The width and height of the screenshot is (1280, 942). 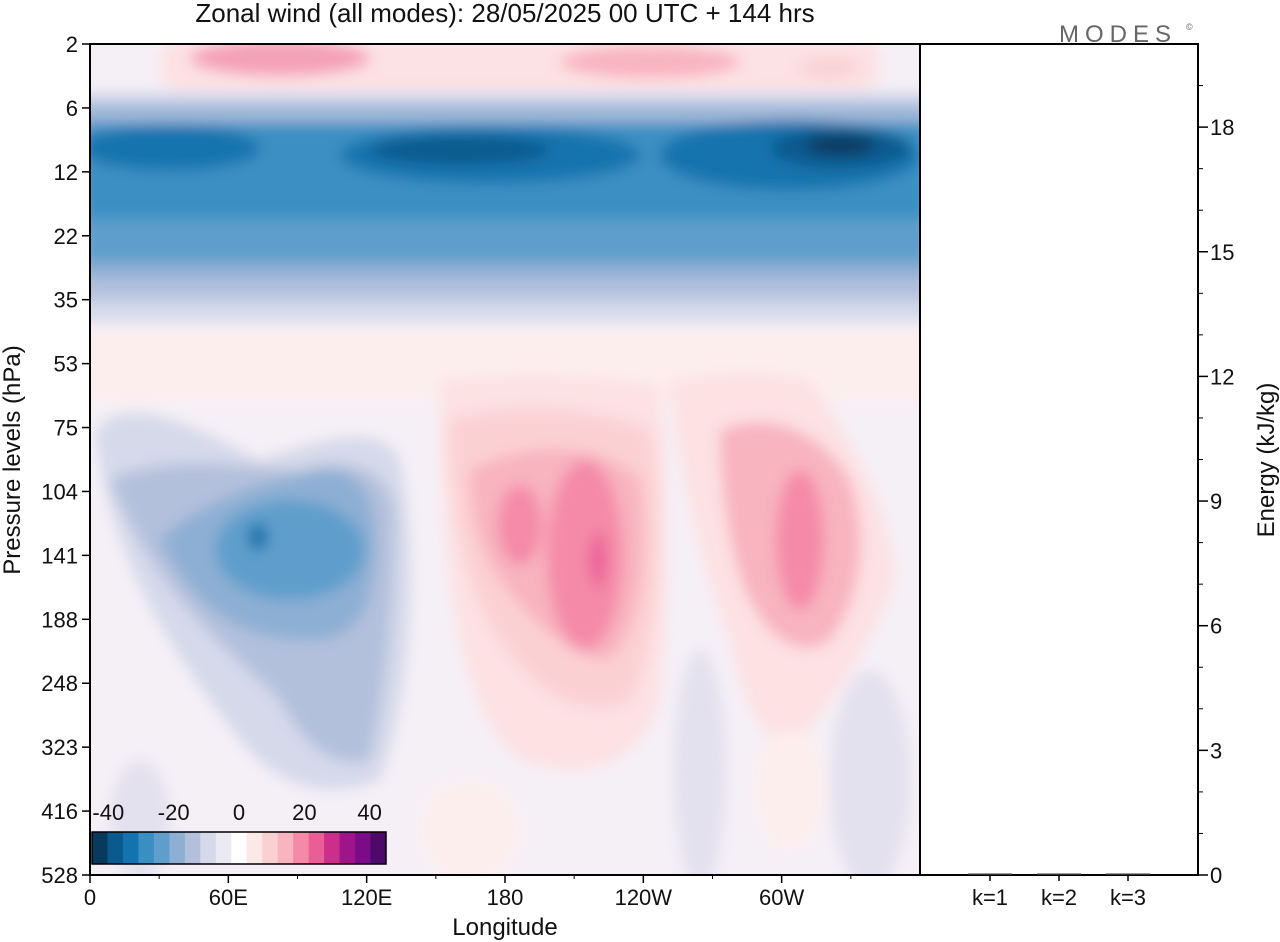 What do you see at coordinates (1128, 897) in the screenshot?
I see `energy-category-label: k=3` at bounding box center [1128, 897].